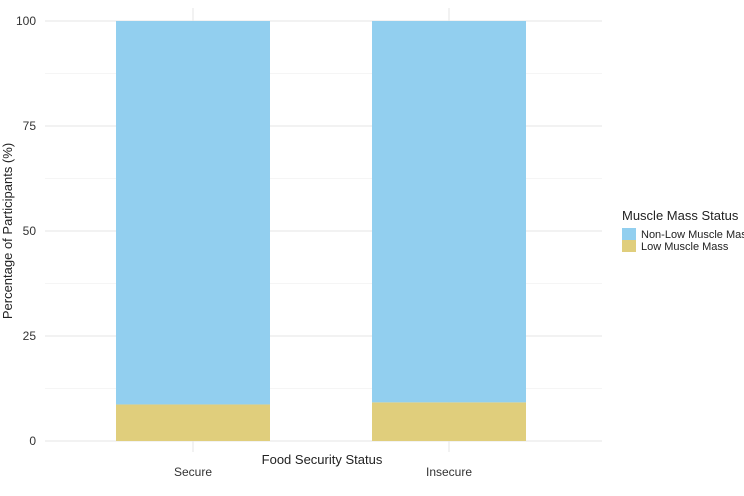 The height and width of the screenshot is (496, 744). I want to click on legend-label-non-low-muscle-mass: Non-Low Muscle Mass, so click(692, 235).